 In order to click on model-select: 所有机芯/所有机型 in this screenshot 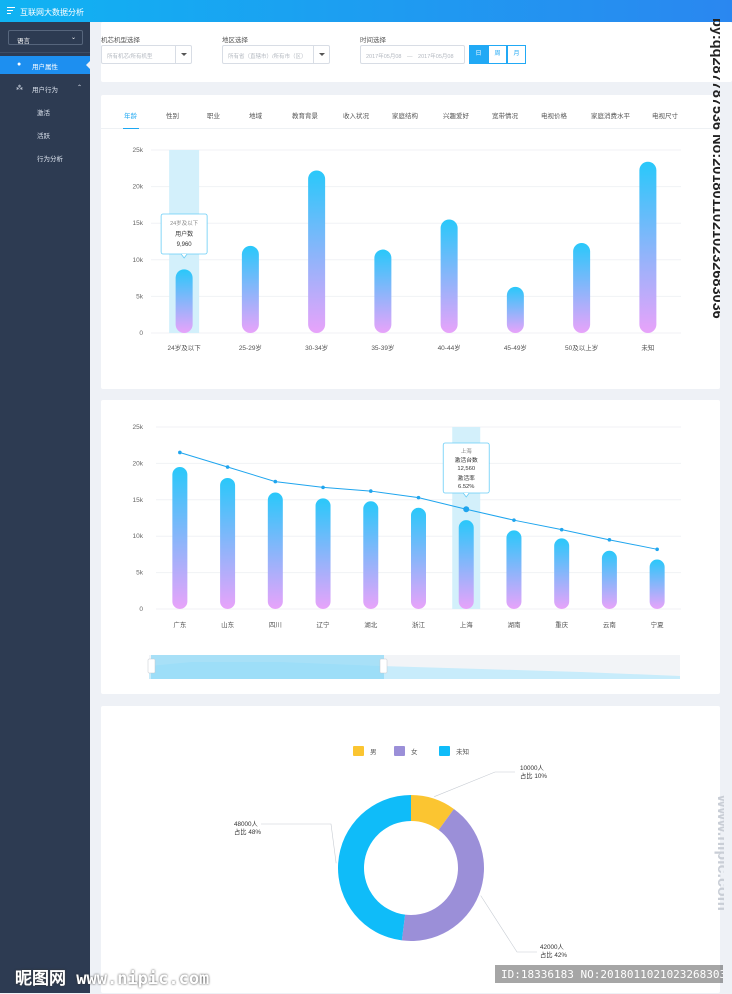, I will do `click(146, 54)`.